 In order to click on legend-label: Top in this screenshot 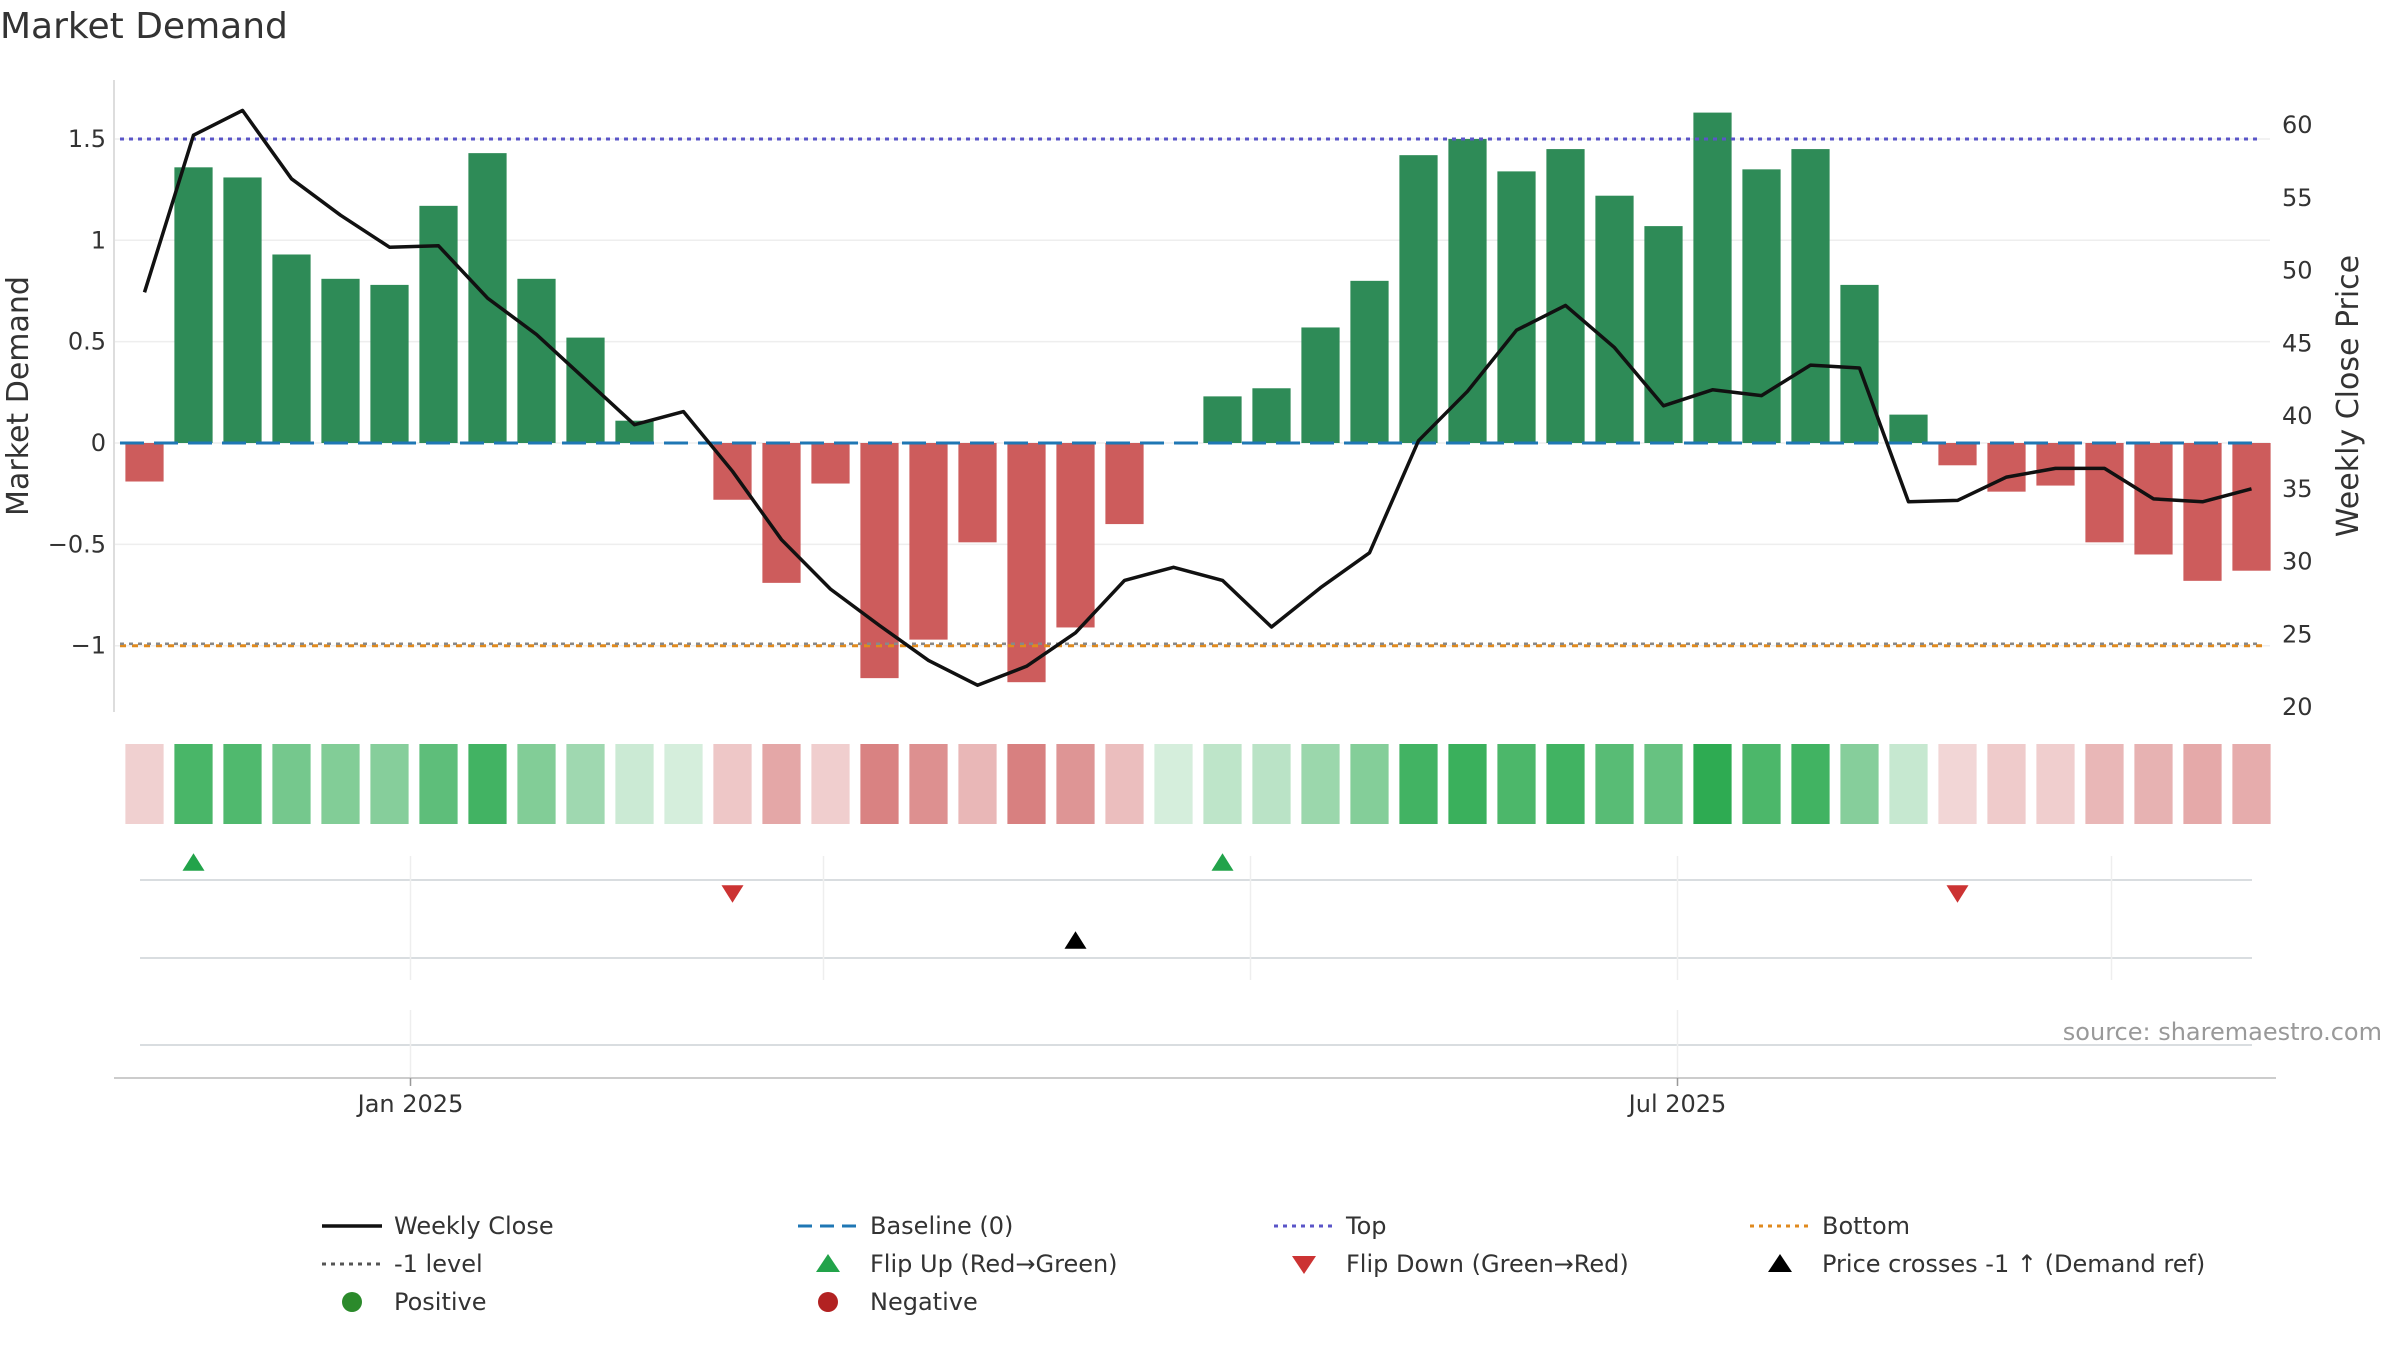, I will do `click(1366, 1226)`.